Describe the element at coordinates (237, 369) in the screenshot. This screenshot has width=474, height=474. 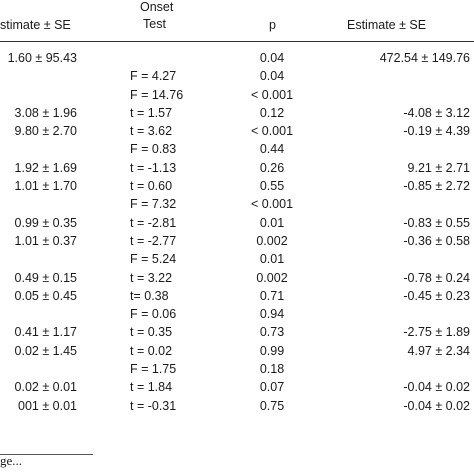
I see `table-row: F = 1.75 0.18` at that location.